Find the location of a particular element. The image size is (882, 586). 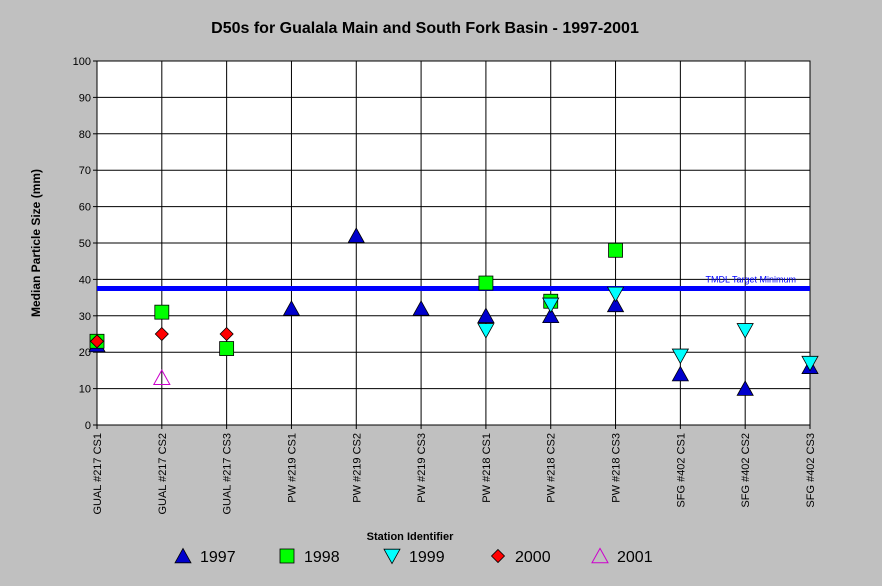

legend-label-2001: 2001 is located at coordinates (635, 557).